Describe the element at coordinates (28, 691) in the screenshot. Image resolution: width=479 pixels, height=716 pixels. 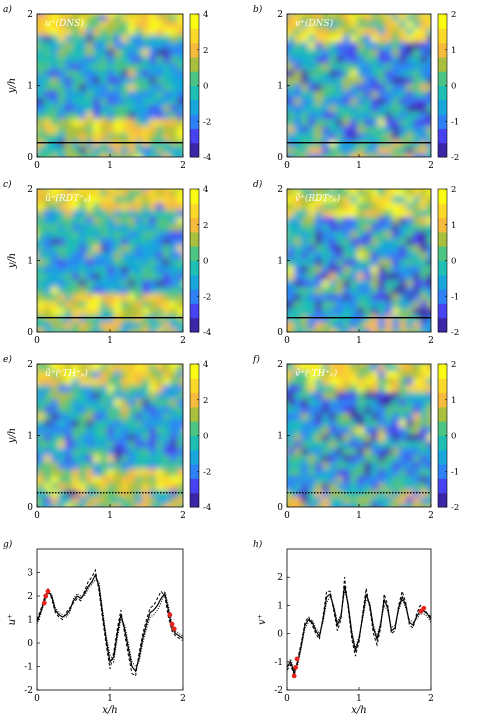
I see `y-tick-label: -2` at that location.